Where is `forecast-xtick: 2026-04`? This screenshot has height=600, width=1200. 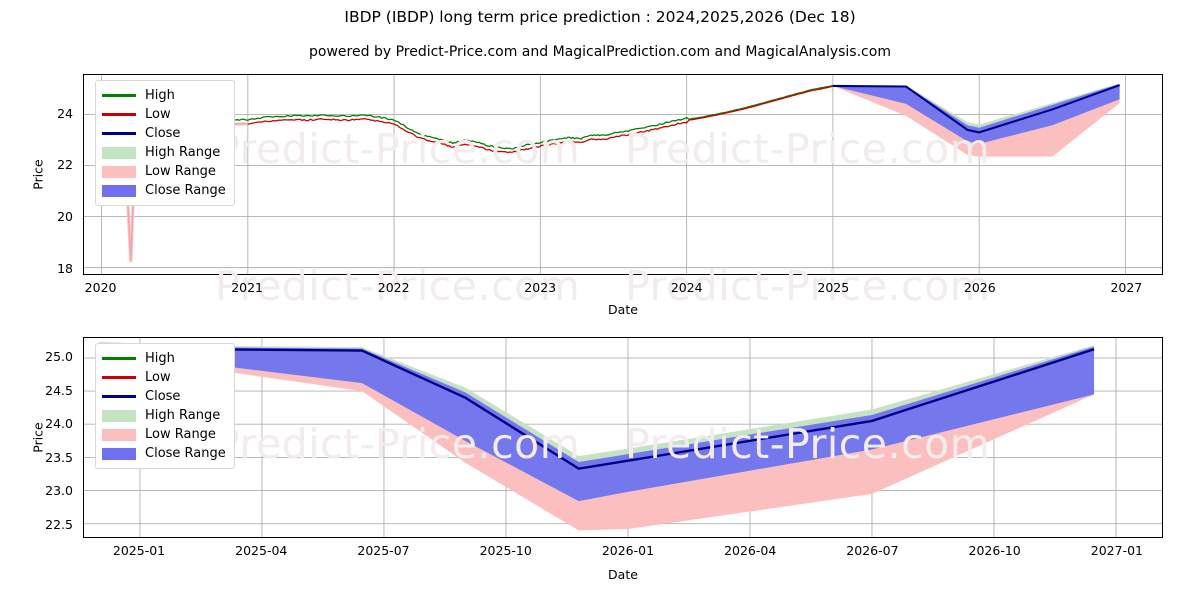 forecast-xtick: 2026-04 is located at coordinates (750, 550).